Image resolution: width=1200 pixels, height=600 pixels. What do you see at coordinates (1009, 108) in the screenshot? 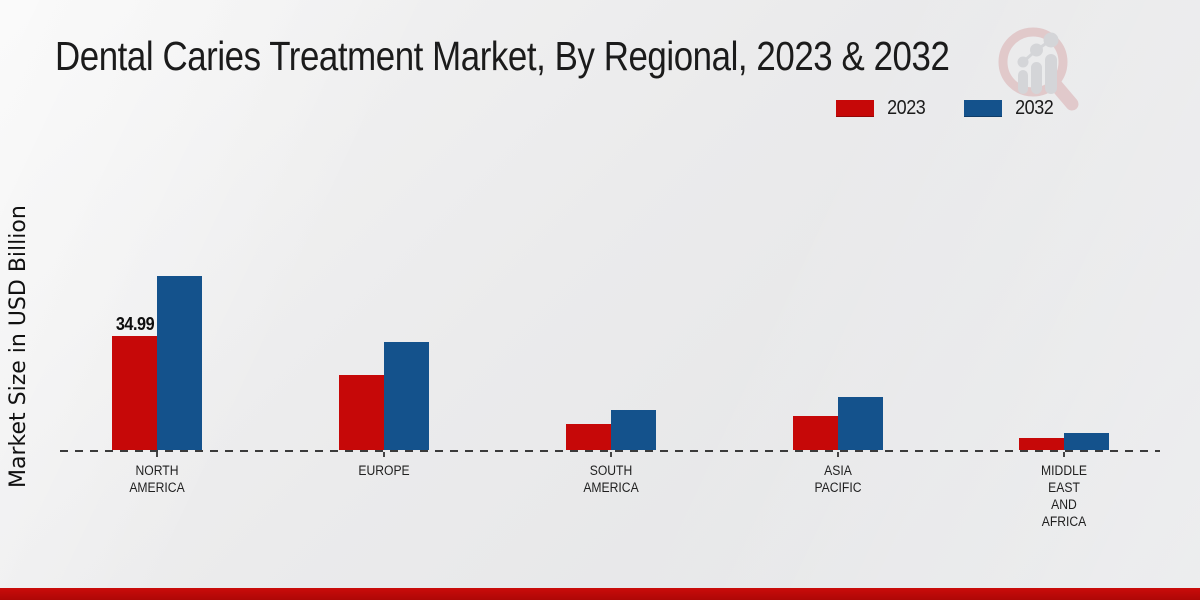
I see `legend-item-2032: 2032` at bounding box center [1009, 108].